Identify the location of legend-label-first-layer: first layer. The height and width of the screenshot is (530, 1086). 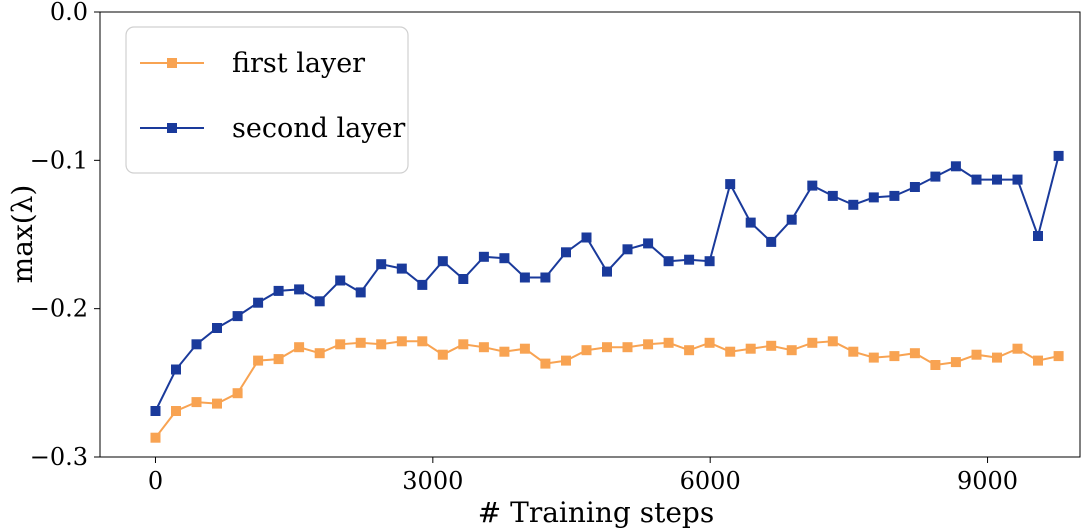
(298, 63).